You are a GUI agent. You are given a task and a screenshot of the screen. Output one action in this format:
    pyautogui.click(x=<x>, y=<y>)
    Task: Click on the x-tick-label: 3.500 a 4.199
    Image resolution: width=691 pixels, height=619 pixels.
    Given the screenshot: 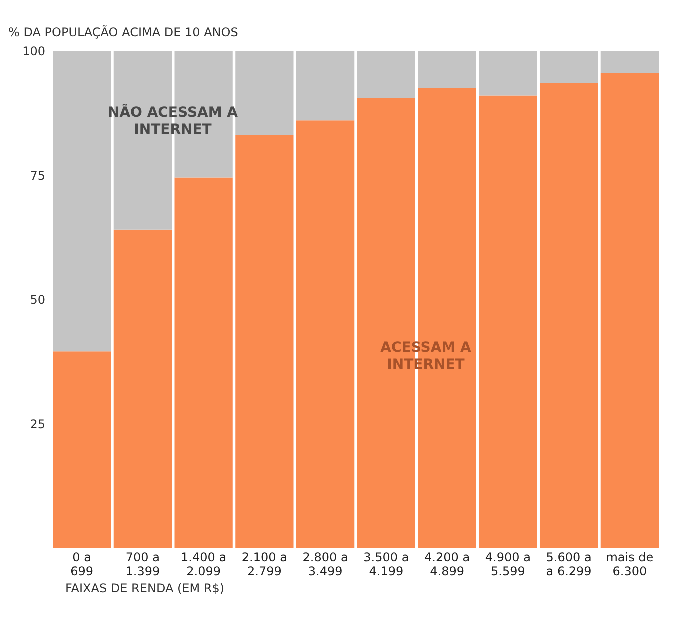 What is the action you would take?
    pyautogui.click(x=387, y=564)
    